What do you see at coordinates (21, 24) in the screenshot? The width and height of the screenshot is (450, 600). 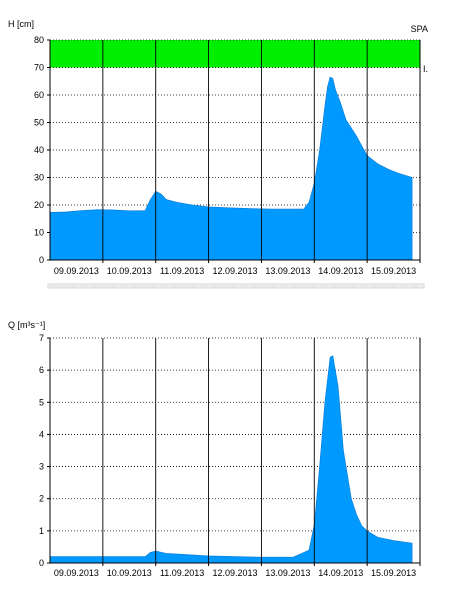 I see `y-axis-title: H [cm]` at bounding box center [21, 24].